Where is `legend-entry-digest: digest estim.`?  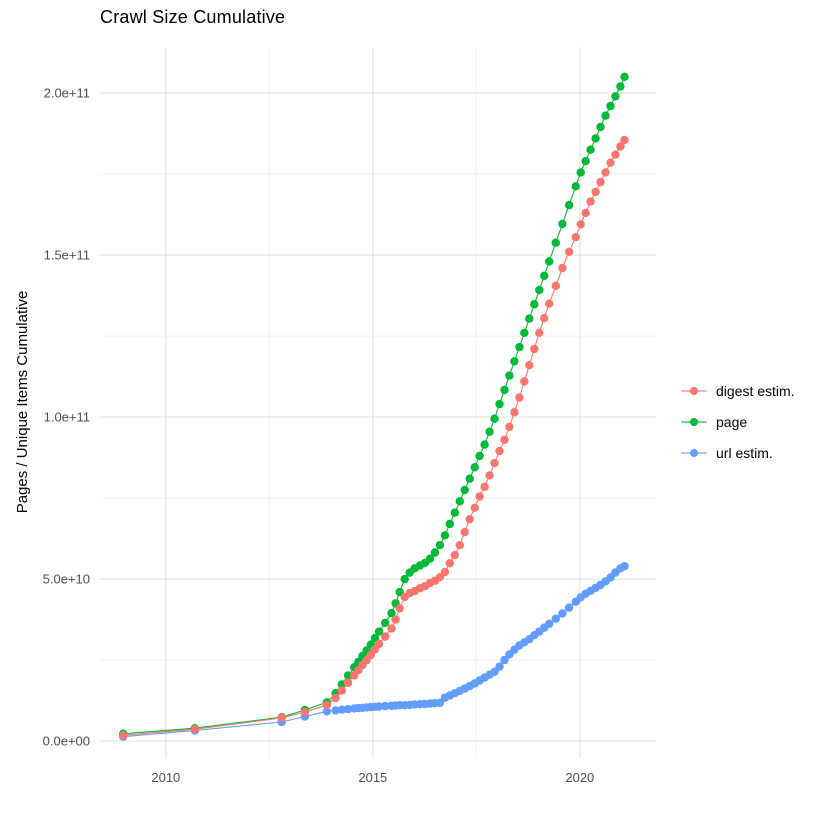 legend-entry-digest: digest estim. is located at coordinates (738, 391).